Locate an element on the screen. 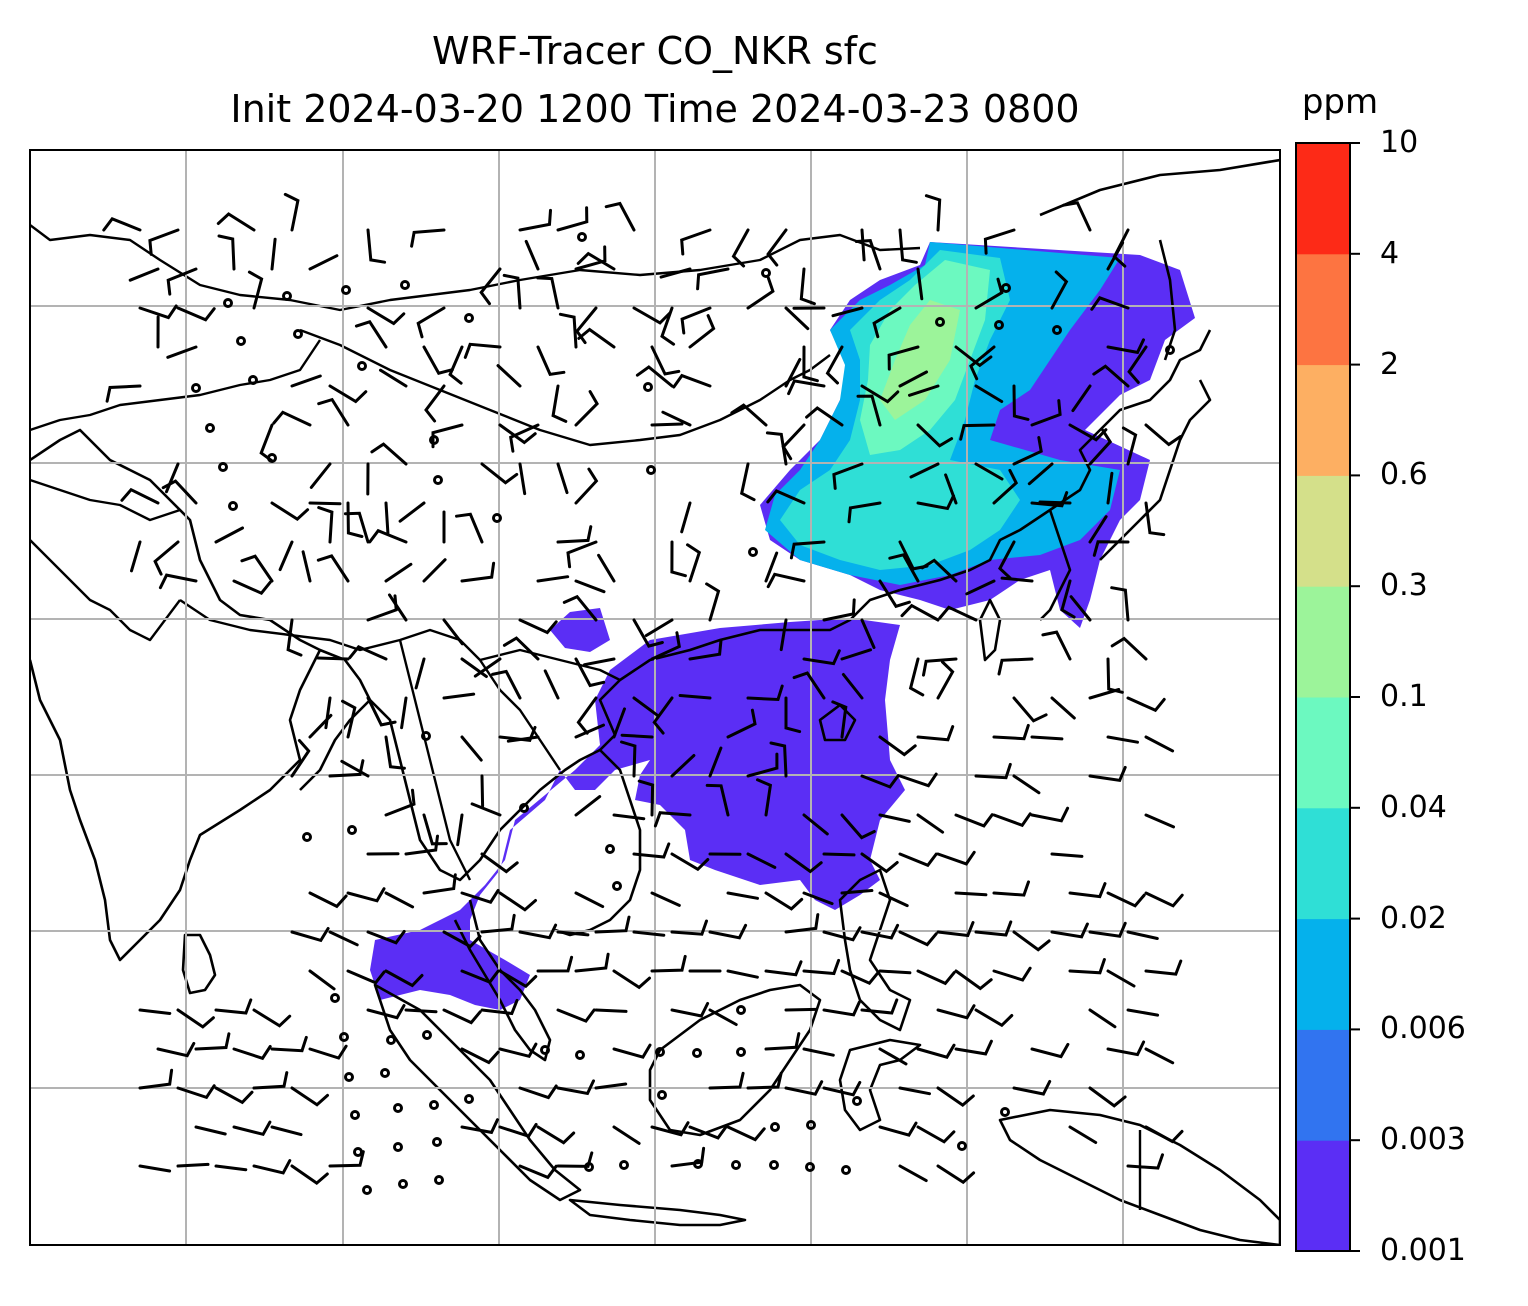  colorbar-tick-label: 0.003 is located at coordinates (1423, 1140).